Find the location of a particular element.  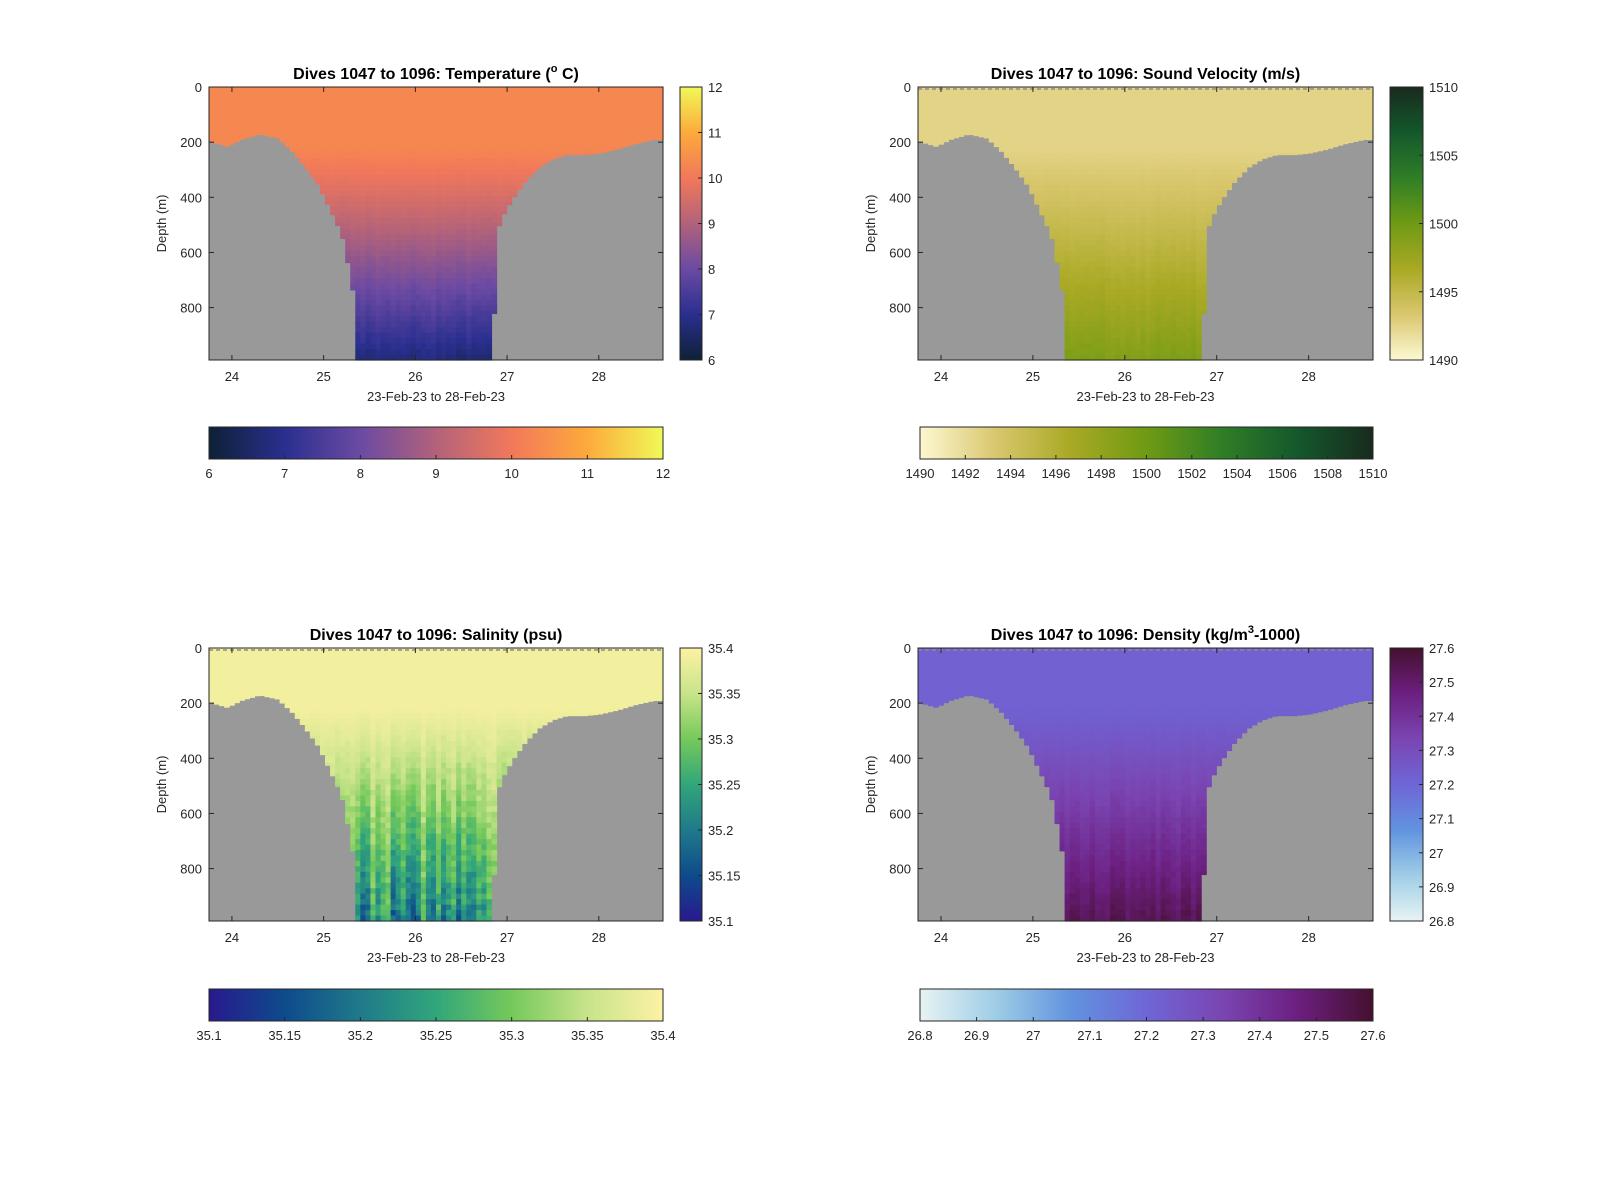

horizontal-colorbar-tick-label: 6 is located at coordinates (208, 473).